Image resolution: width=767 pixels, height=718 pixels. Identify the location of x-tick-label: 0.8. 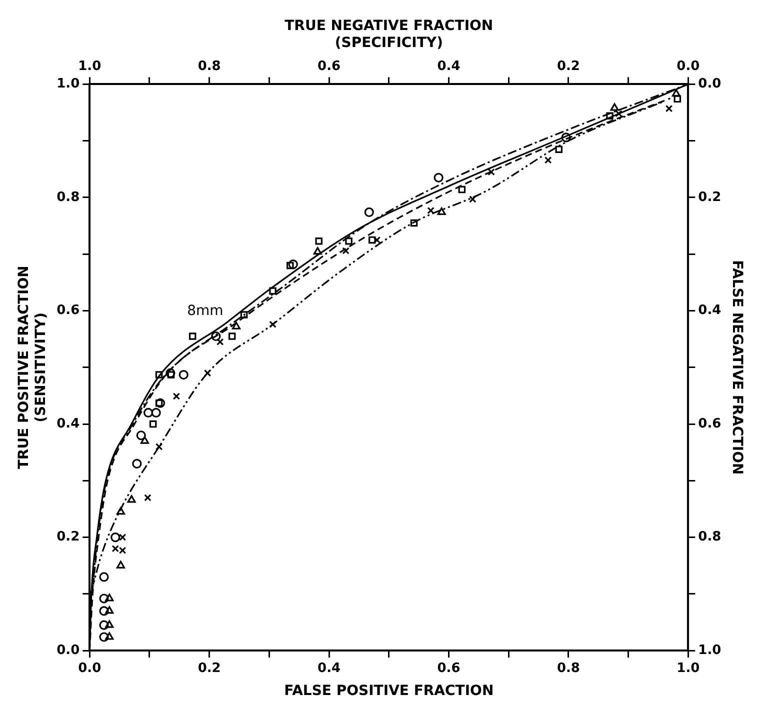
(568, 668).